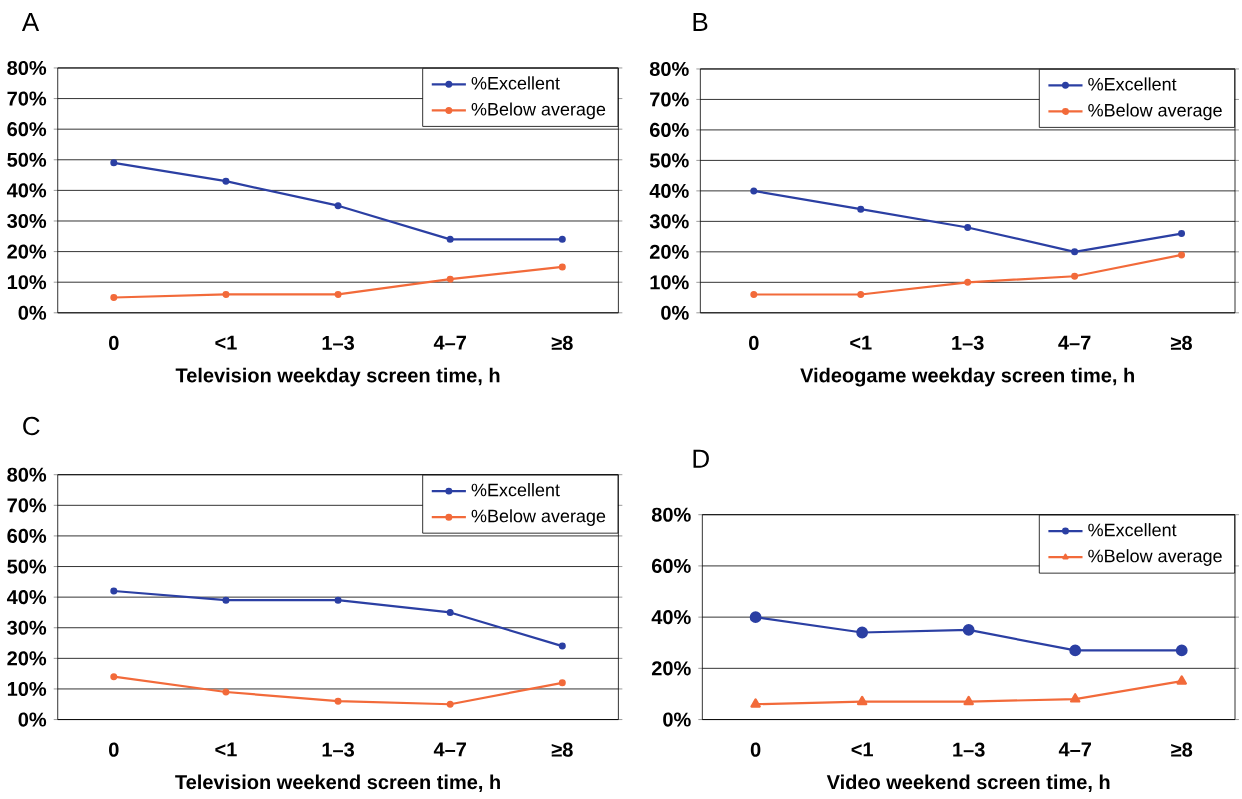 Image resolution: width=1242 pixels, height=799 pixels. Describe the element at coordinates (967, 377) in the screenshot. I see `x-axis-title: Videogame weekday screen time, h` at that location.